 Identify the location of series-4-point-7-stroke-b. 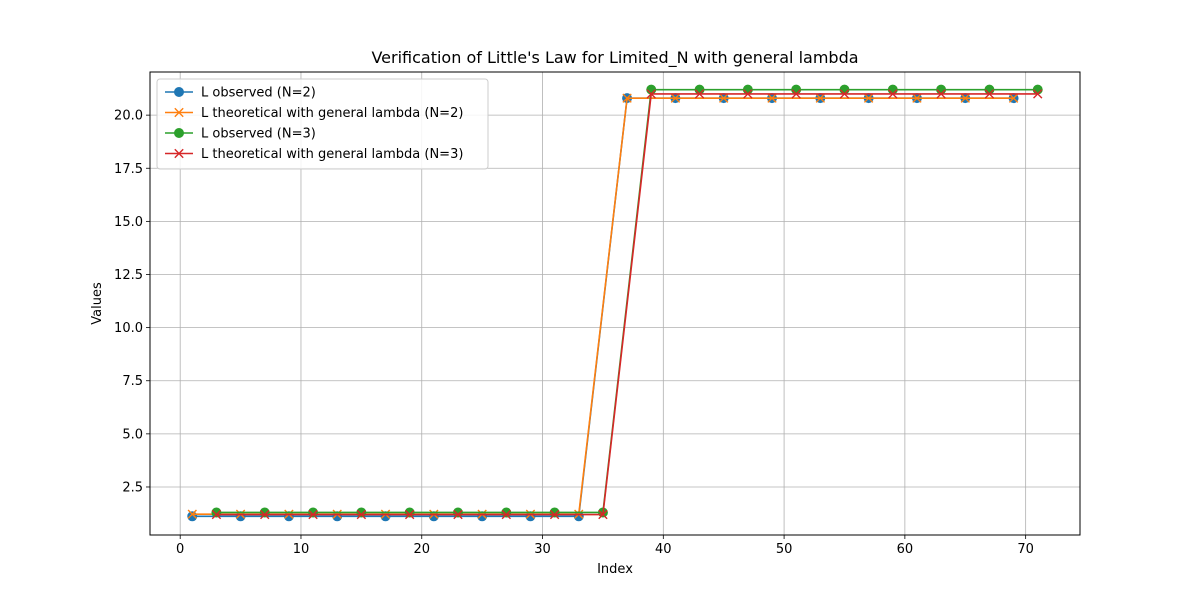
(554, 514).